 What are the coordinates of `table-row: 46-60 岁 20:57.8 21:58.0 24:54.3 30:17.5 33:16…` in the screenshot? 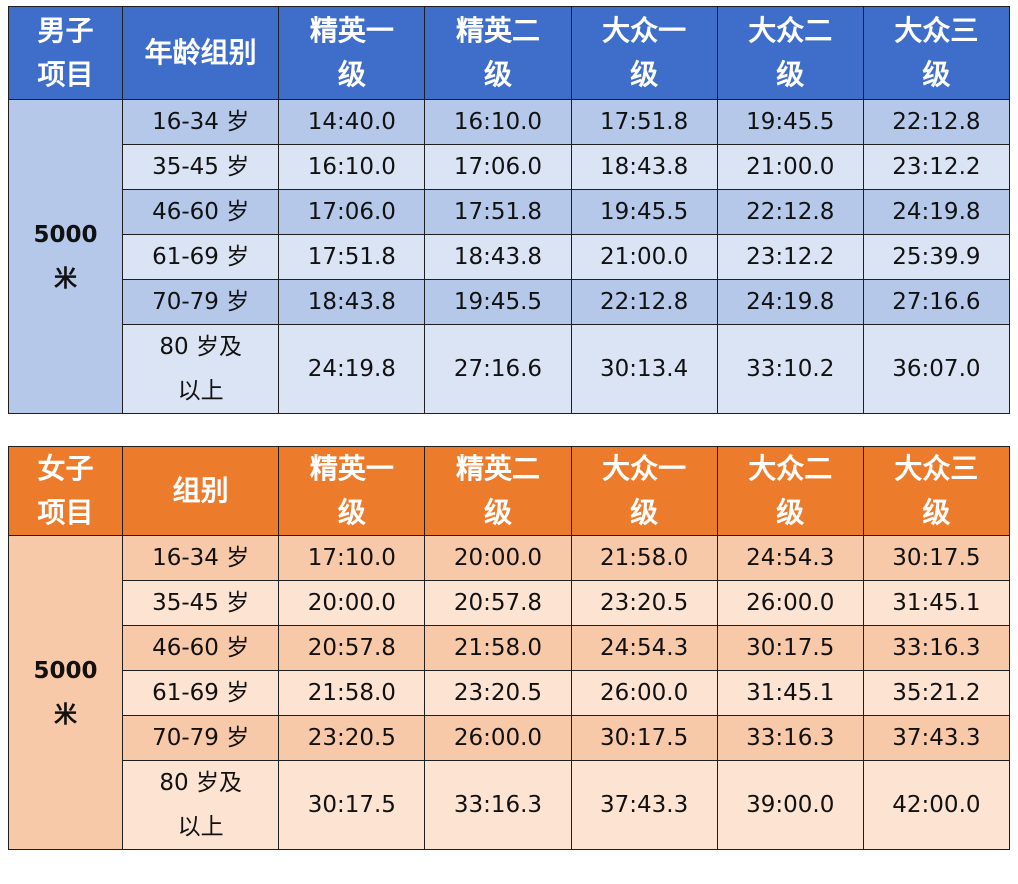 It's located at (510, 648).